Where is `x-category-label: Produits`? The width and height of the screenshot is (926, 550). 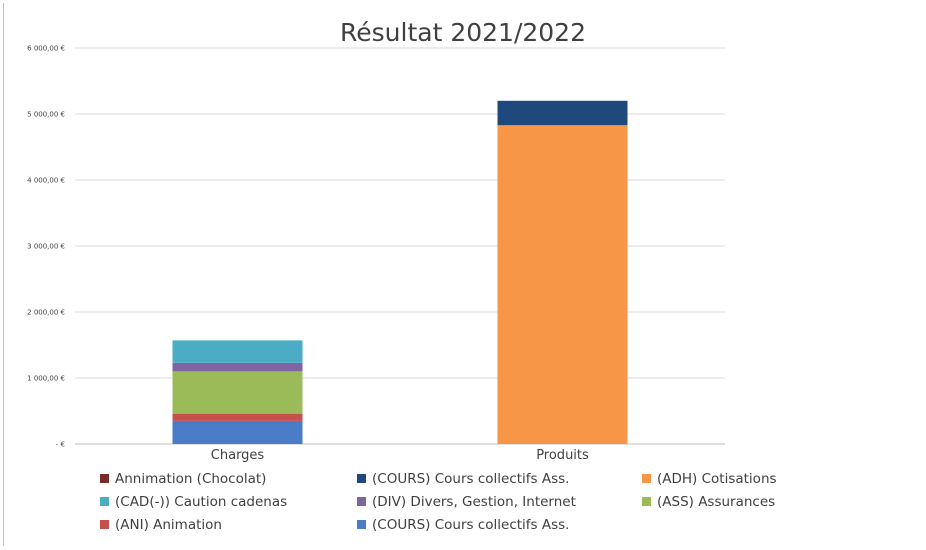
x-category-label: Produits is located at coordinates (562, 455).